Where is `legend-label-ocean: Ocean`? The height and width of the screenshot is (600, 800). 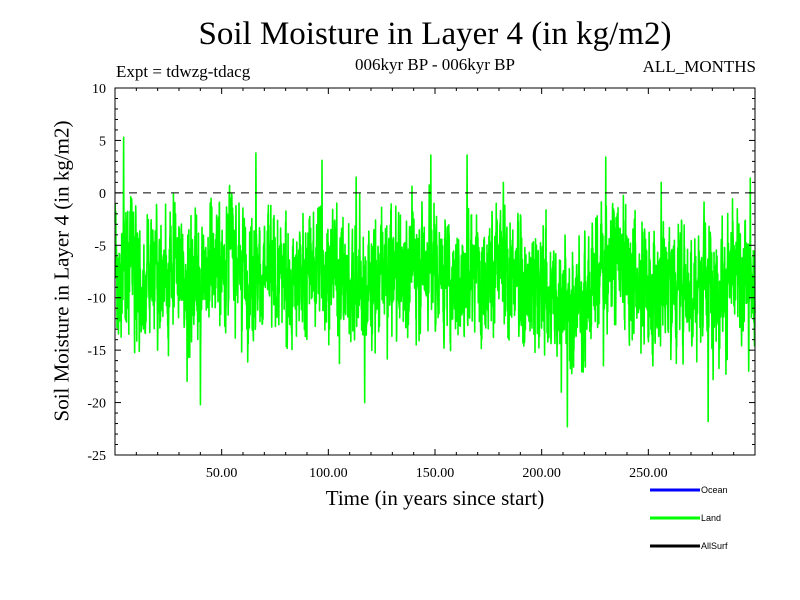
legend-label-ocean: Ocean is located at coordinates (714, 490).